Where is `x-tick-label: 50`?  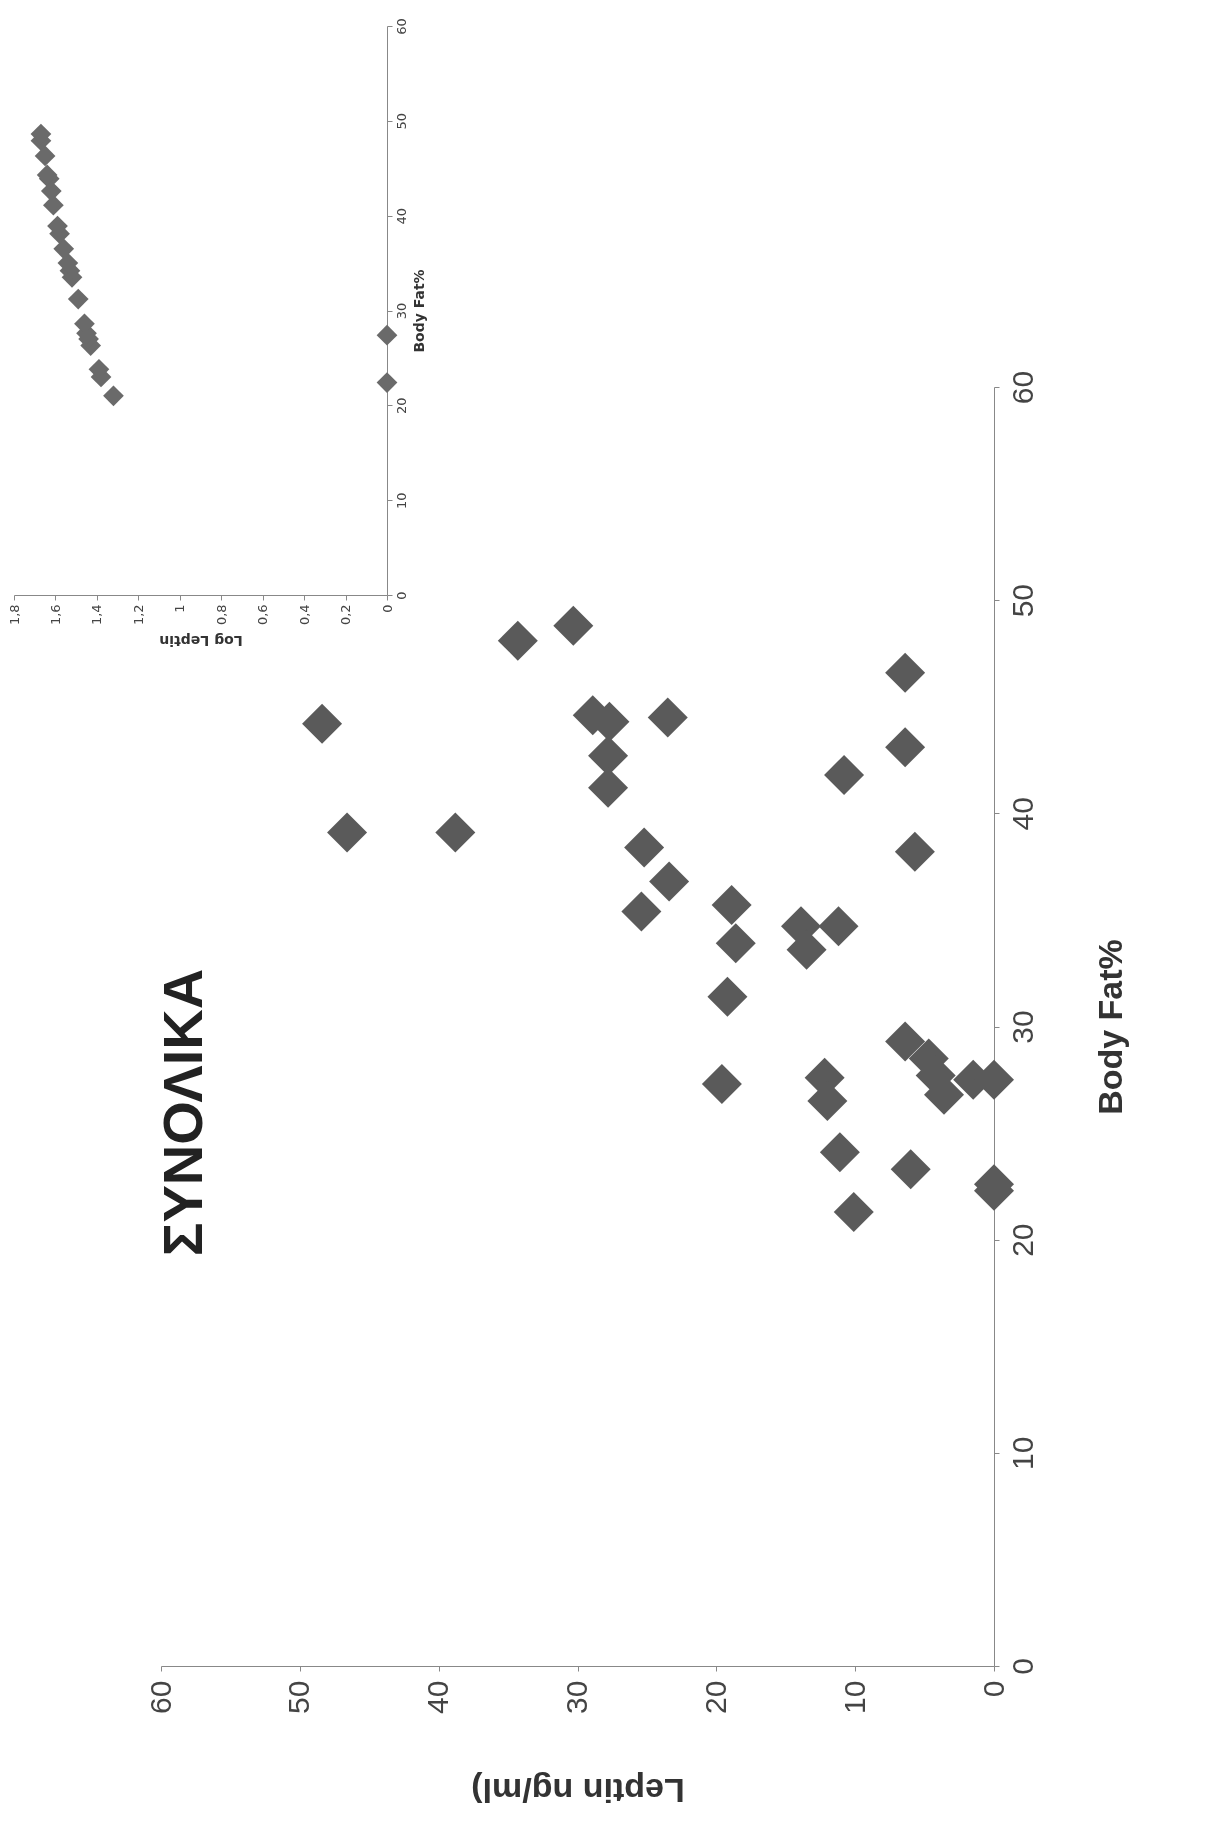
x-tick-label: 50 is located at coordinates (299, 1697).